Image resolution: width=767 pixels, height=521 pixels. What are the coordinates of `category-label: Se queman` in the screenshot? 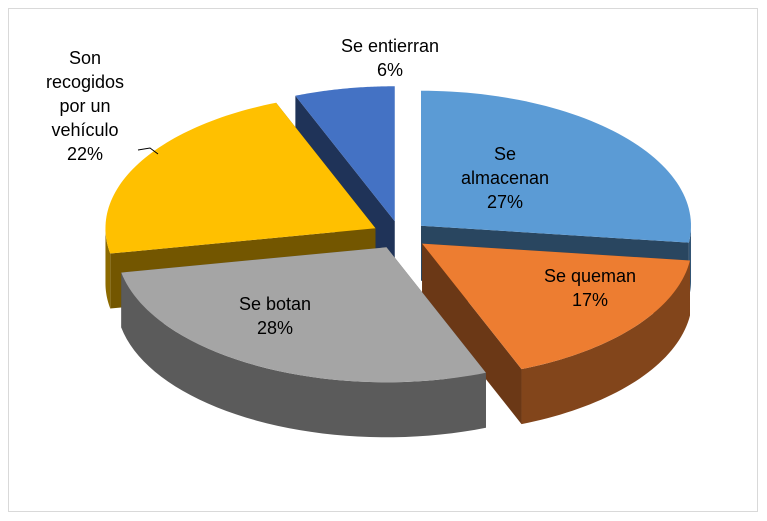 It's located at (590, 276).